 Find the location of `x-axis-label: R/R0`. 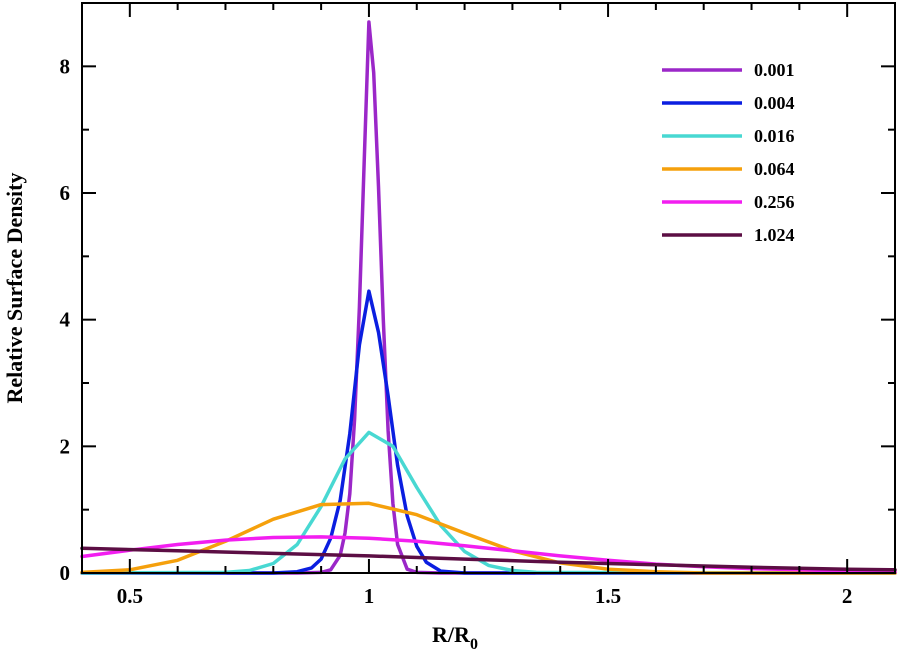

x-axis-label: R/R0 is located at coordinates (455, 637).